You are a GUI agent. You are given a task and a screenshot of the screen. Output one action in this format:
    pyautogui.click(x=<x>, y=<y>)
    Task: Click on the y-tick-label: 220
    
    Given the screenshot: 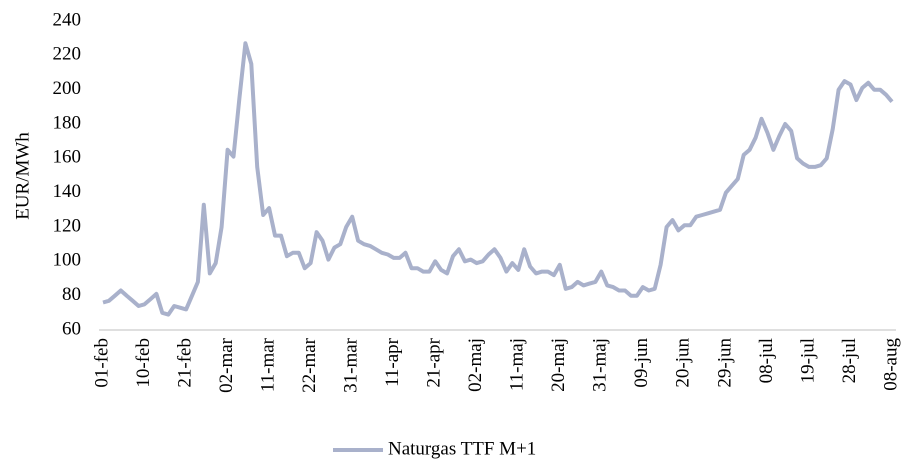 What is the action you would take?
    pyautogui.click(x=67, y=54)
    